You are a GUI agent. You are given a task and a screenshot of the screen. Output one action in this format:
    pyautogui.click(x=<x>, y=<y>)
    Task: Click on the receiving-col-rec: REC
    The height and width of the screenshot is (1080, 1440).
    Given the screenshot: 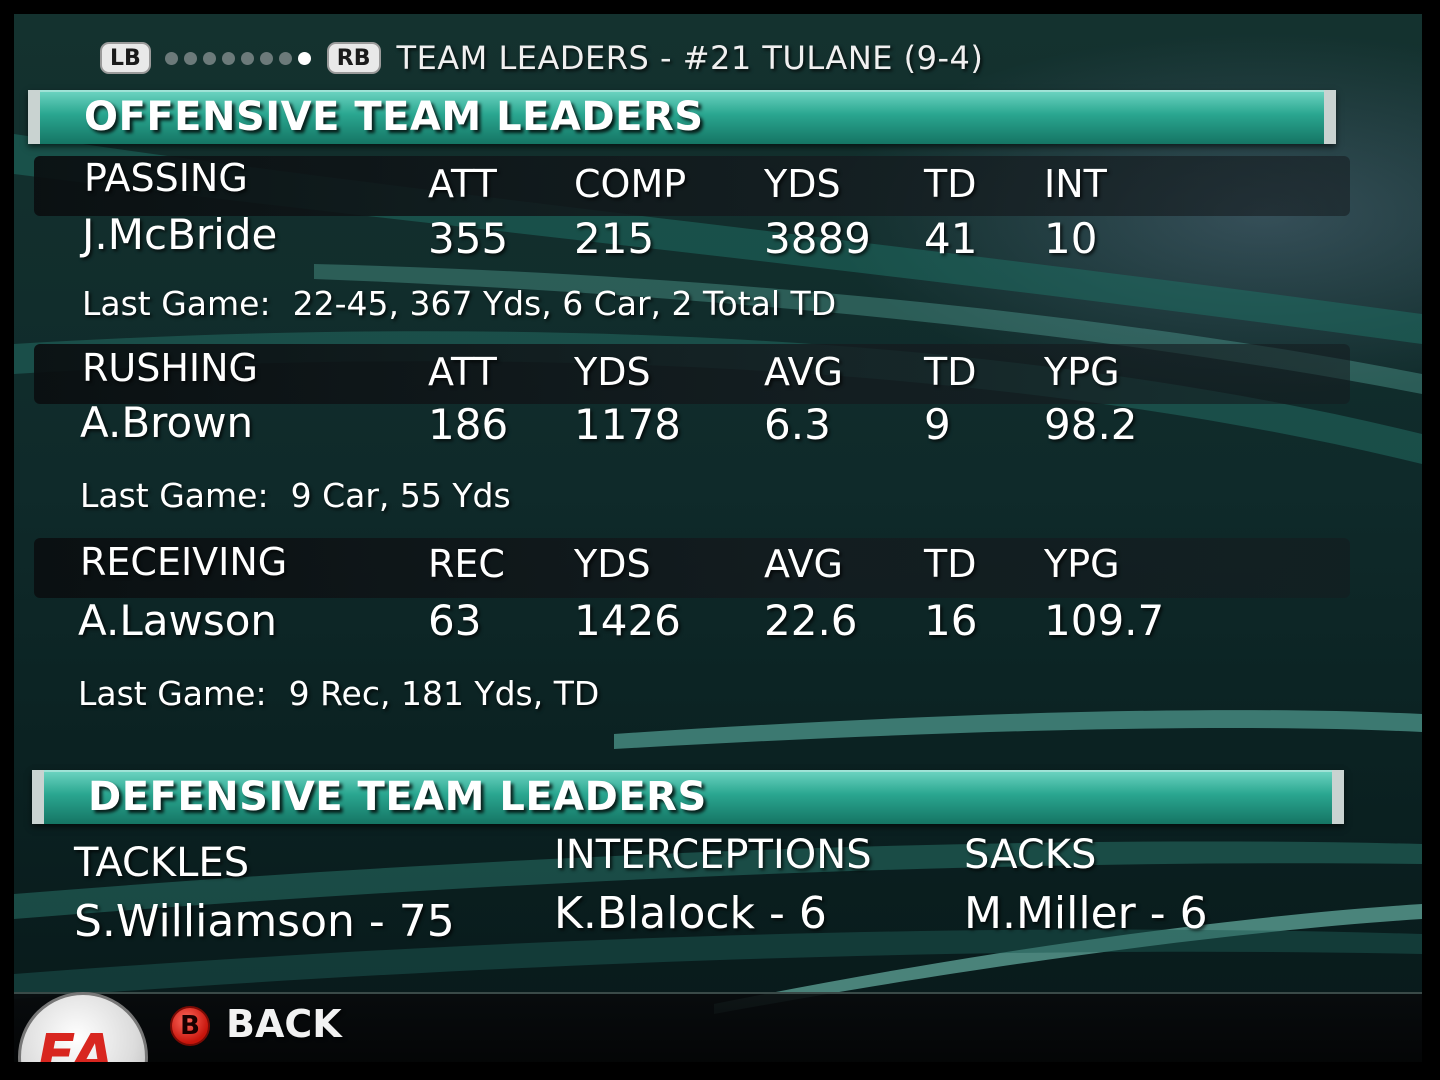 What is the action you would take?
    pyautogui.click(x=466, y=564)
    